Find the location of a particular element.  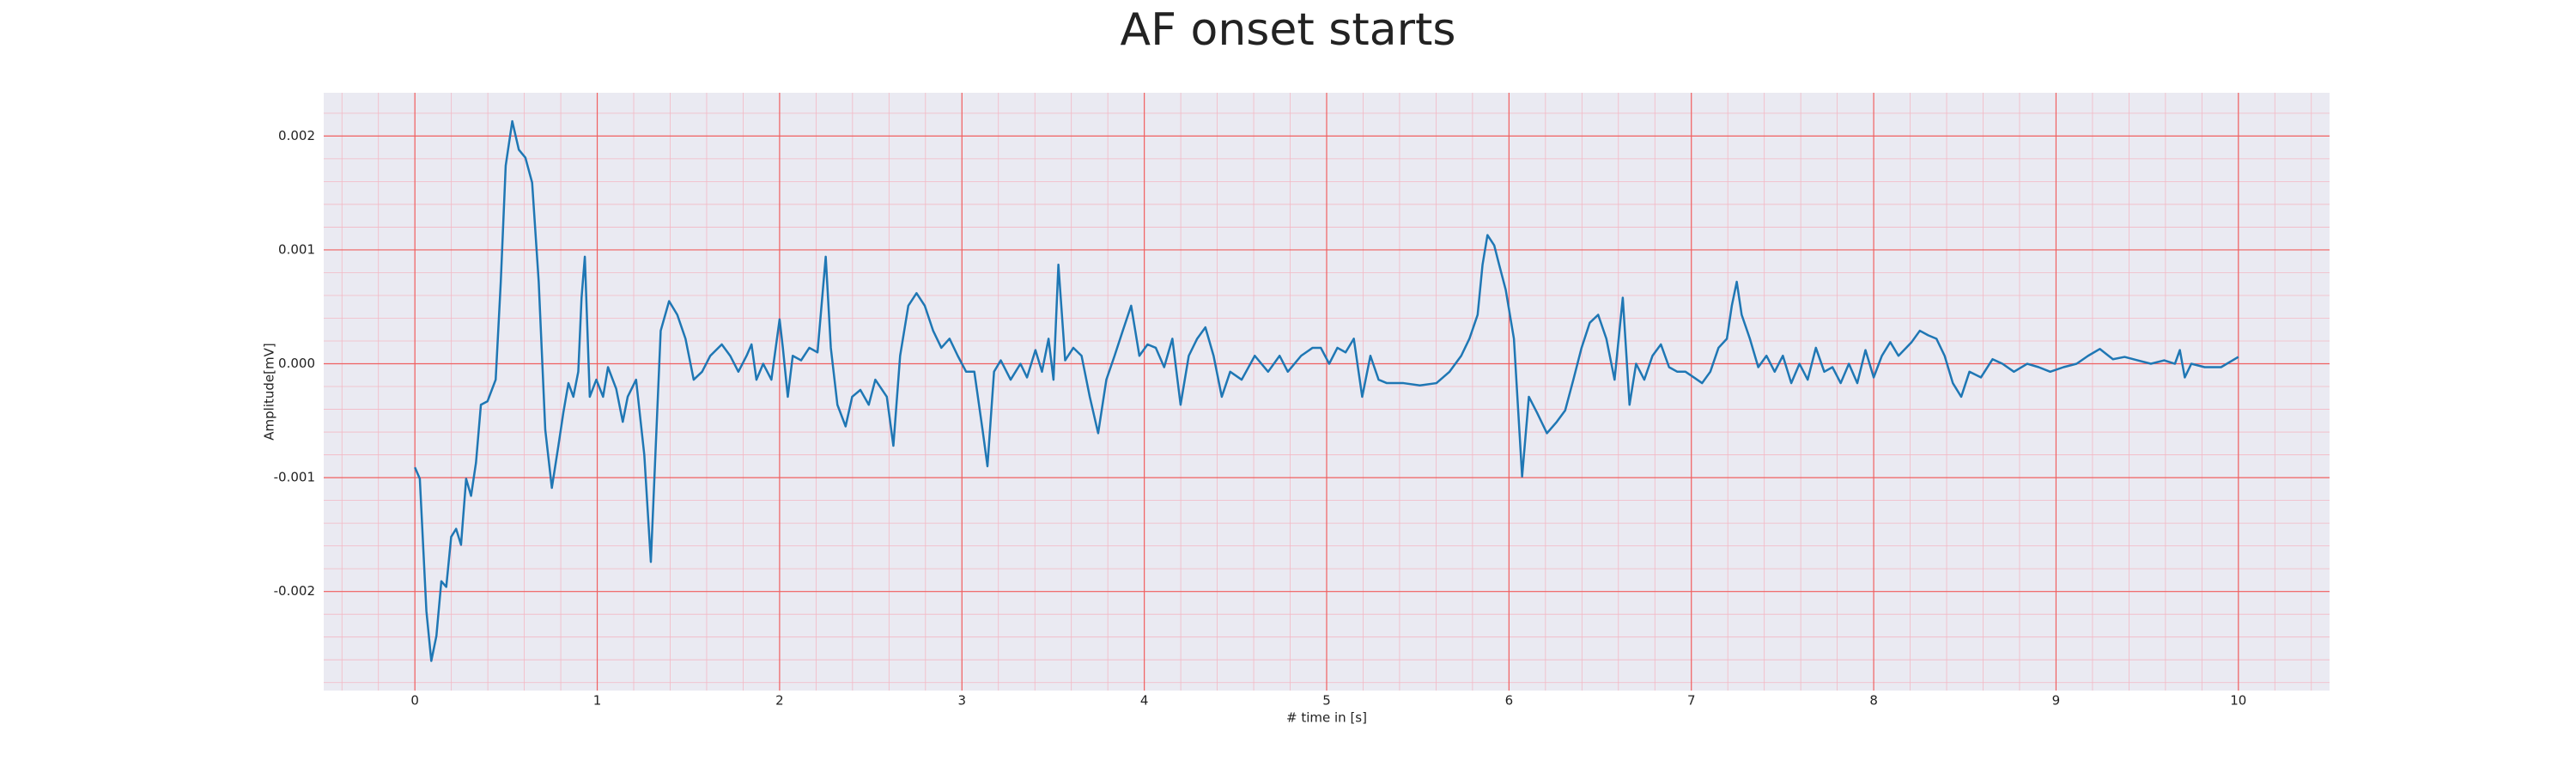

x-tick-label: 3 is located at coordinates (962, 701).